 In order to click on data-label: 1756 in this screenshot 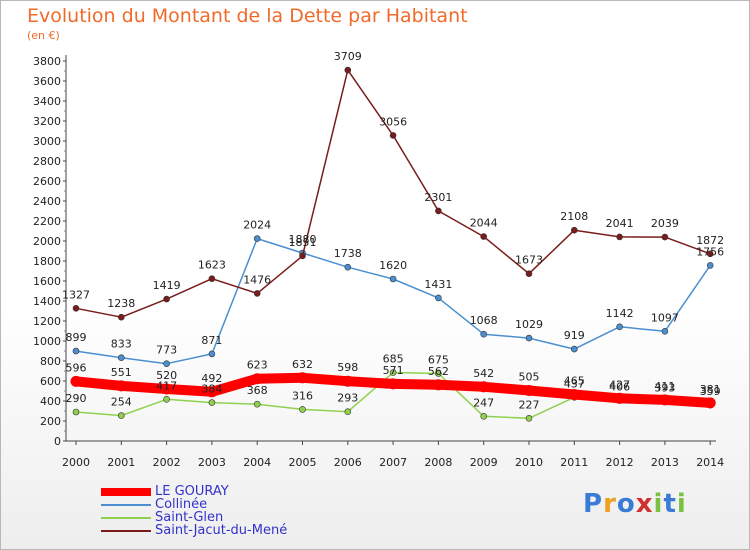, I will do `click(710, 251)`.